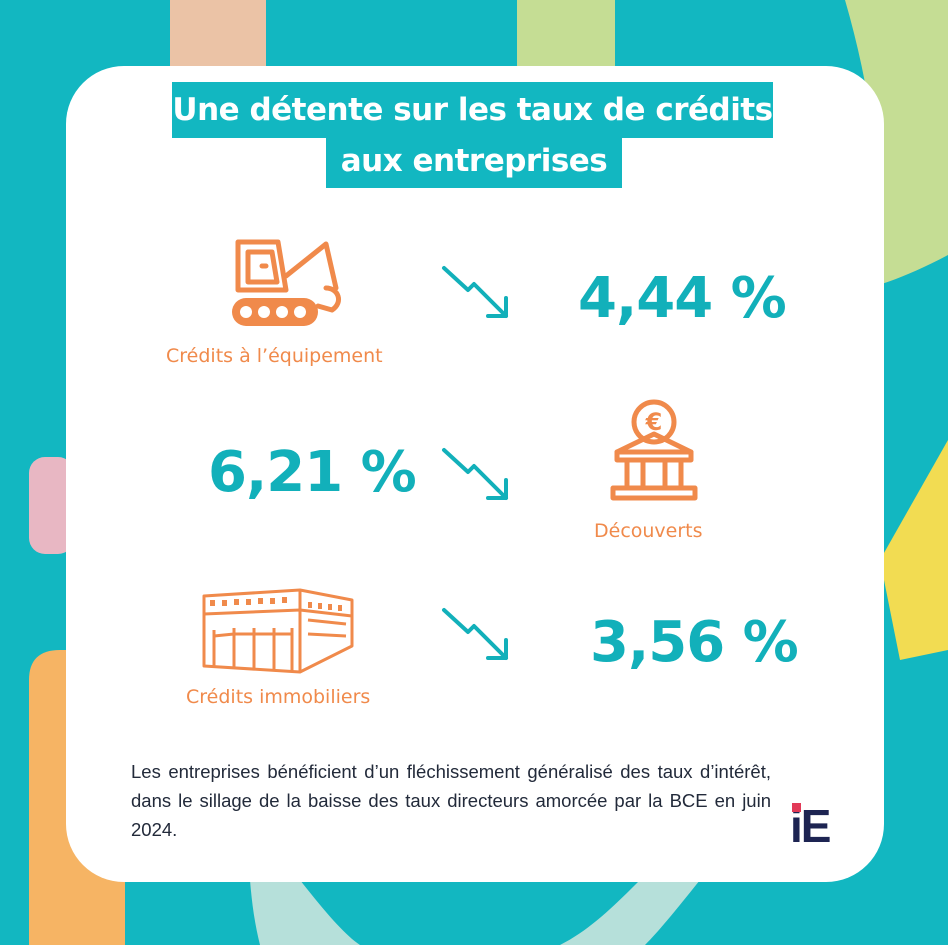 The image size is (948, 945). Describe the element at coordinates (896, 142) in the screenshot. I see `green-arc` at that location.